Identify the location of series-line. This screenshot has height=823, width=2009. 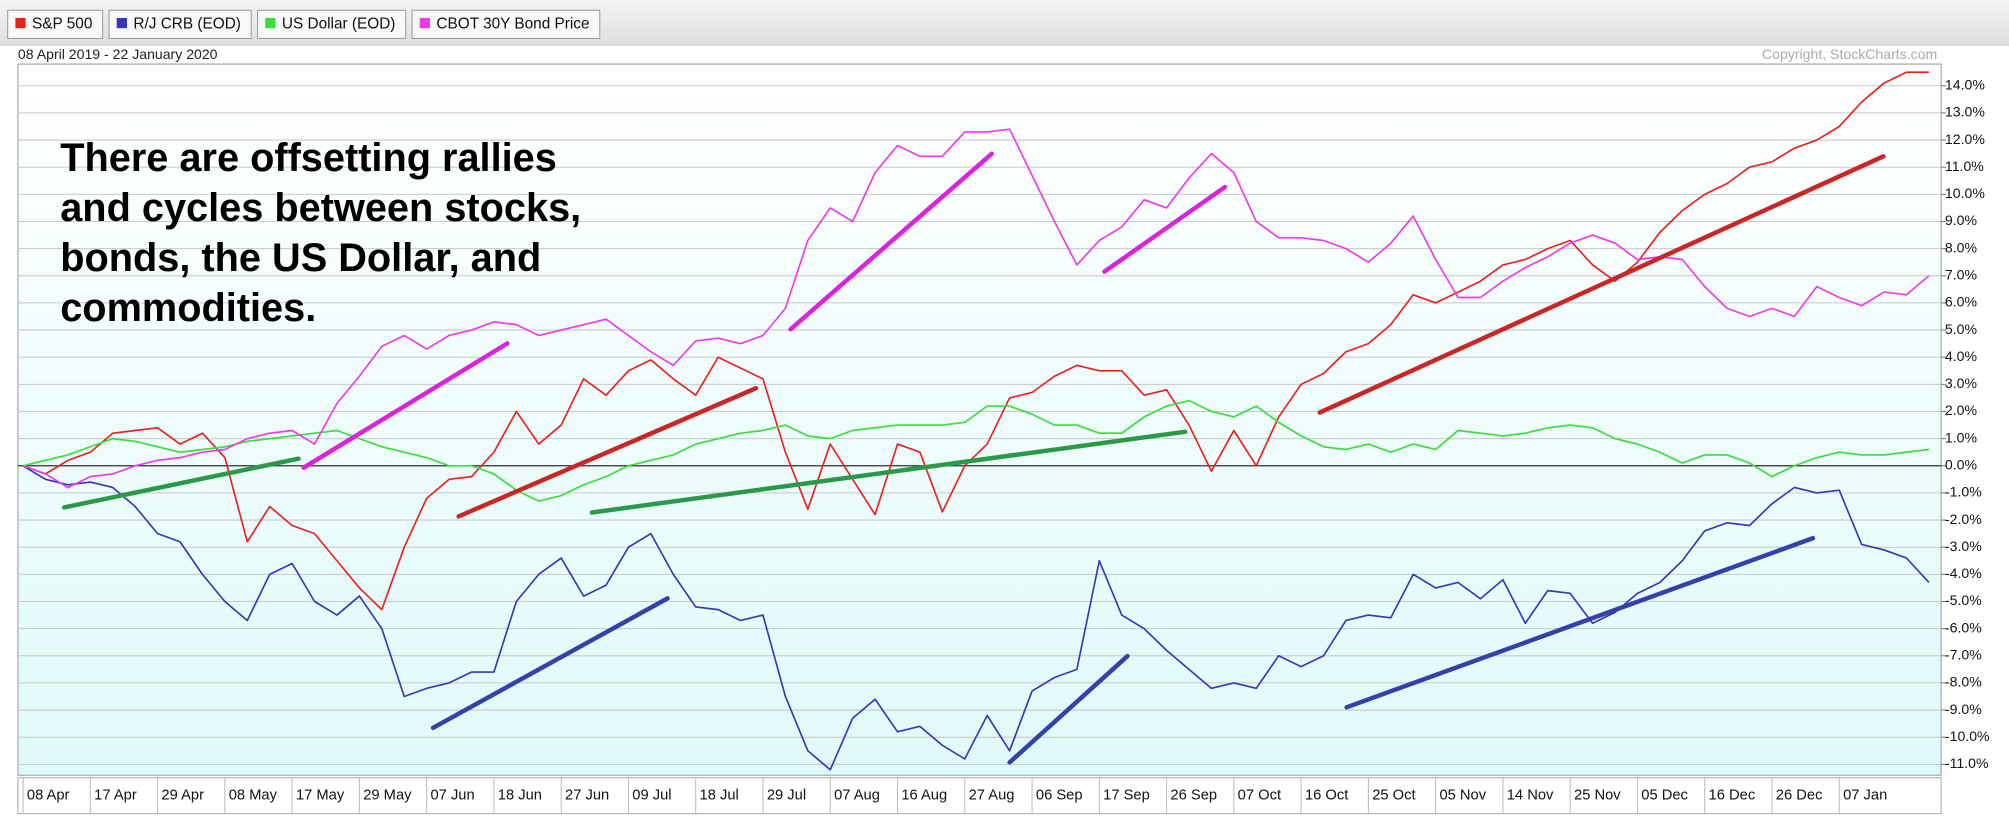
(976, 450).